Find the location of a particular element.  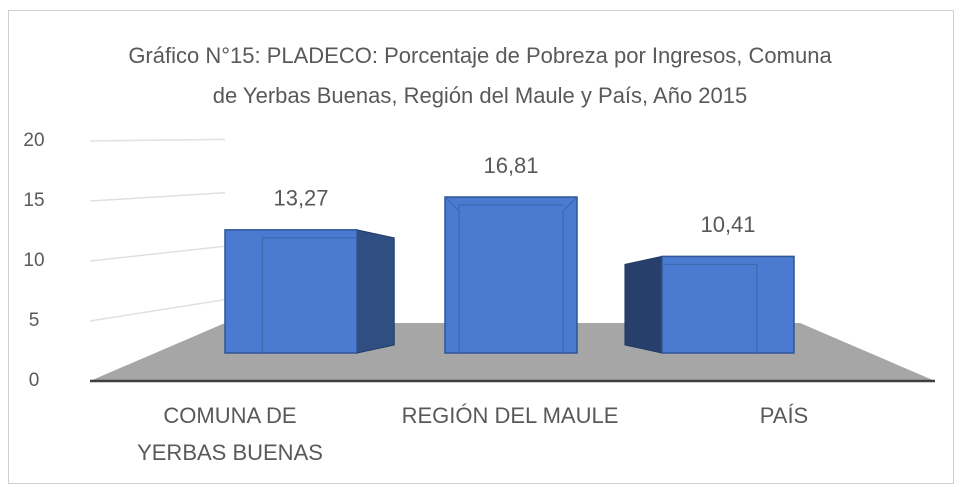

data-label: 10,41 is located at coordinates (727, 224).